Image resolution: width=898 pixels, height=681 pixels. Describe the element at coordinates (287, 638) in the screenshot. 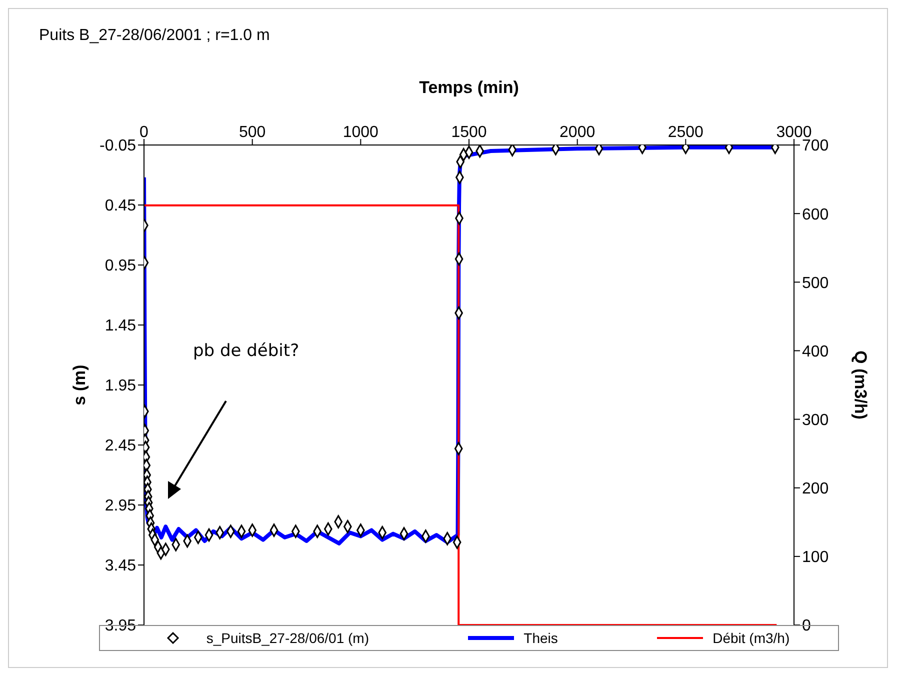

I see `legend-label: s_PuitsB_27-28/06/01 (m)` at that location.